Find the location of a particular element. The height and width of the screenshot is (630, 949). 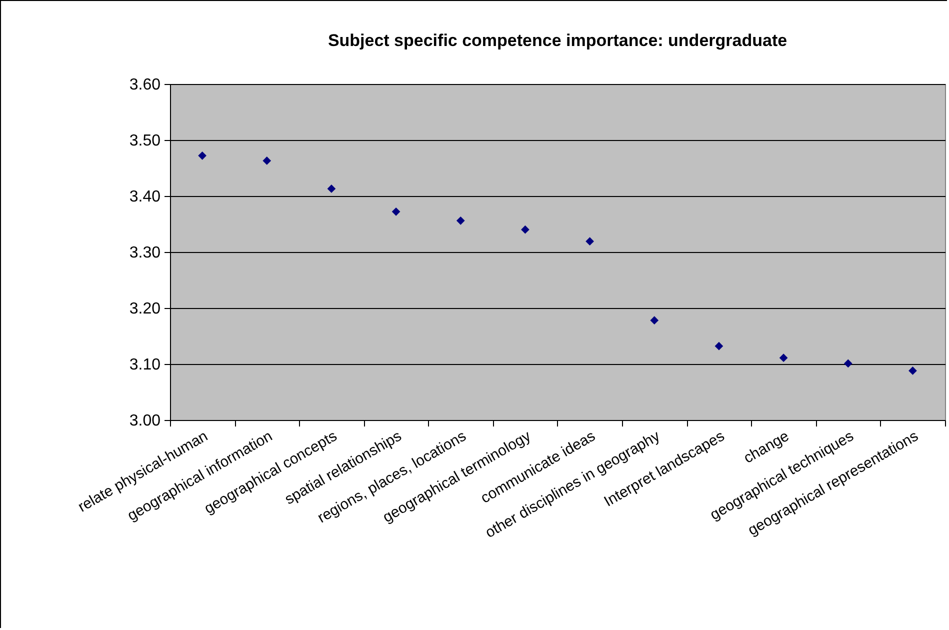

y-tick-label: 3.00 is located at coordinates (145, 421).